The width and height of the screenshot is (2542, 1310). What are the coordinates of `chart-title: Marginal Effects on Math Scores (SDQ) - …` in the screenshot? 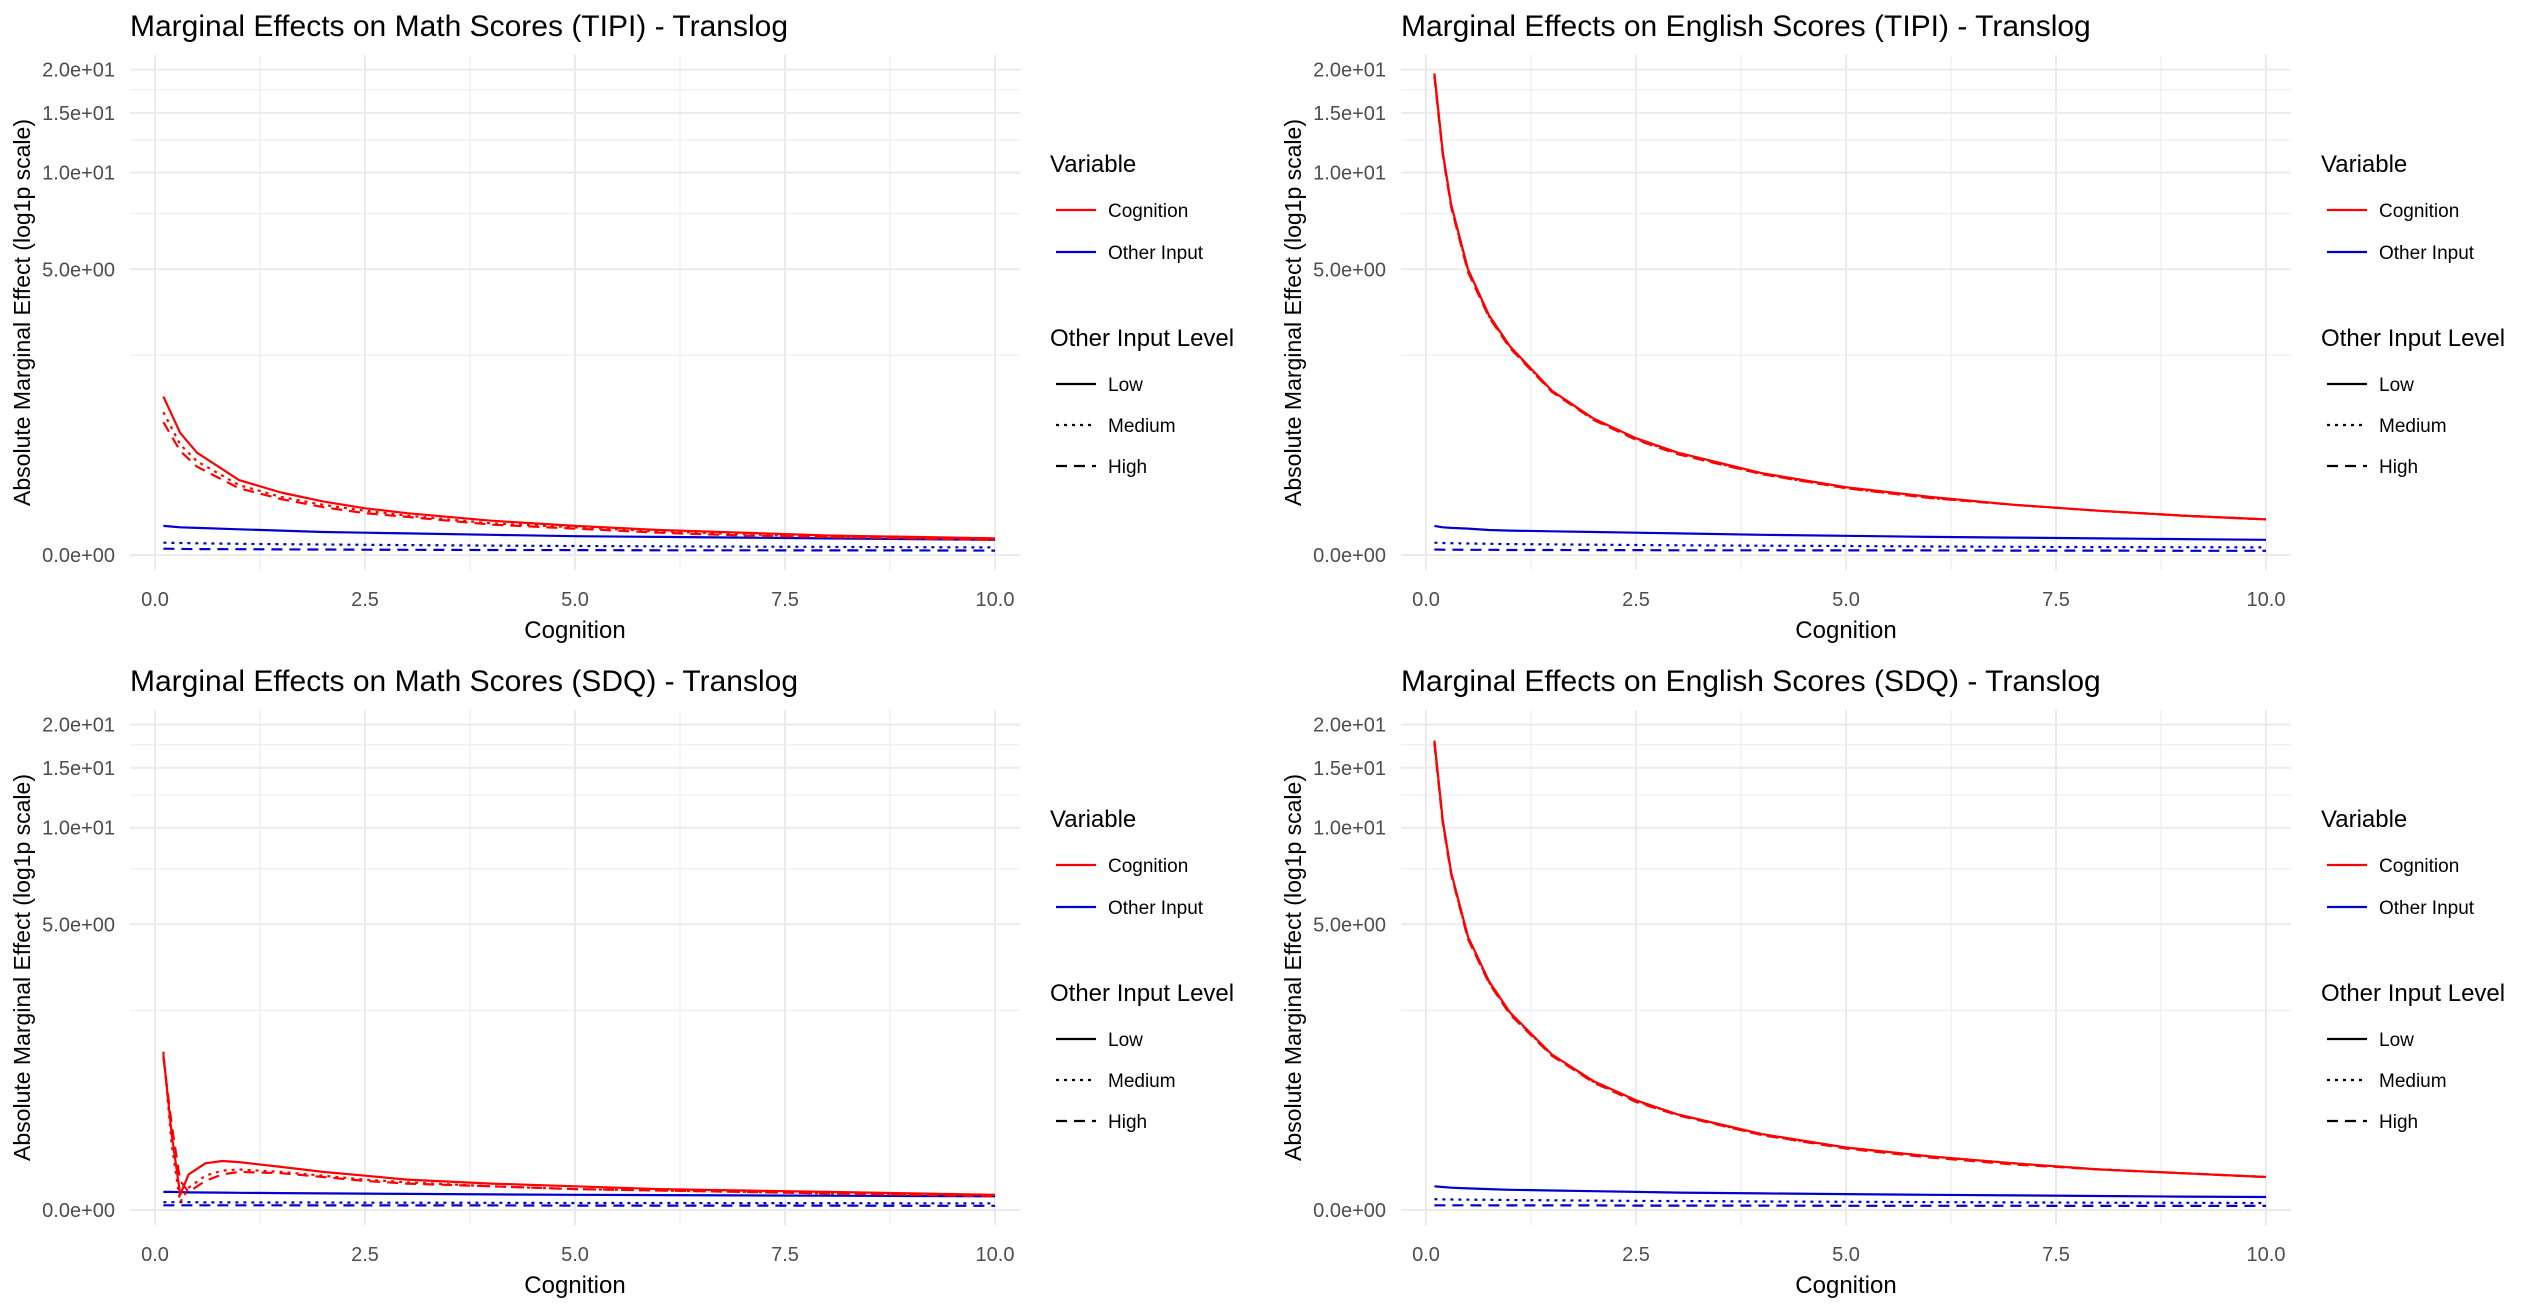 It's located at (464, 681).